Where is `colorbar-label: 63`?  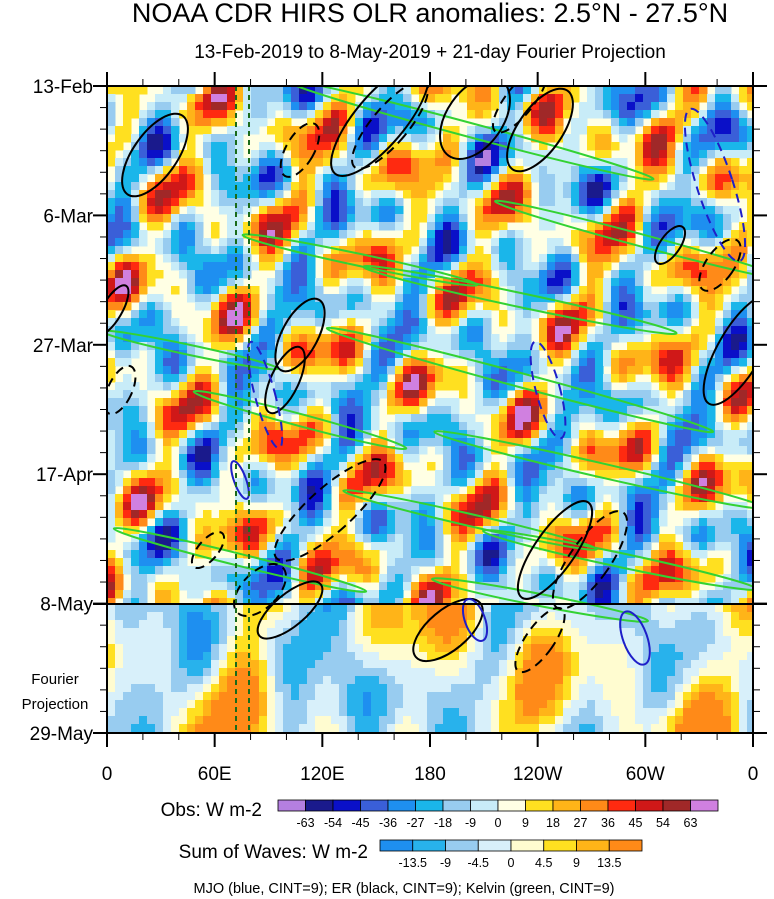
colorbar-label: 63 is located at coordinates (691, 823).